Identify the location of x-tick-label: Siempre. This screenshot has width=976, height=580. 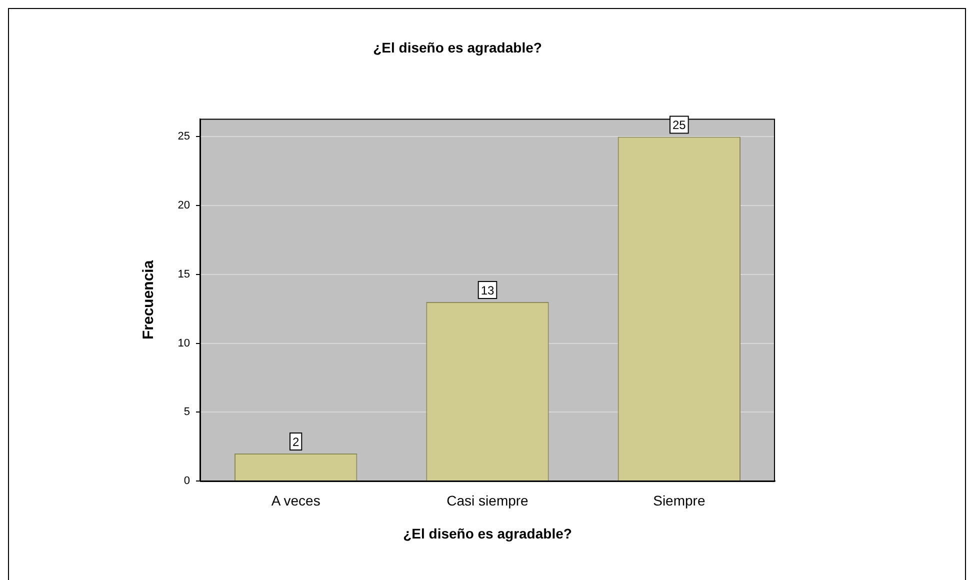
(679, 500).